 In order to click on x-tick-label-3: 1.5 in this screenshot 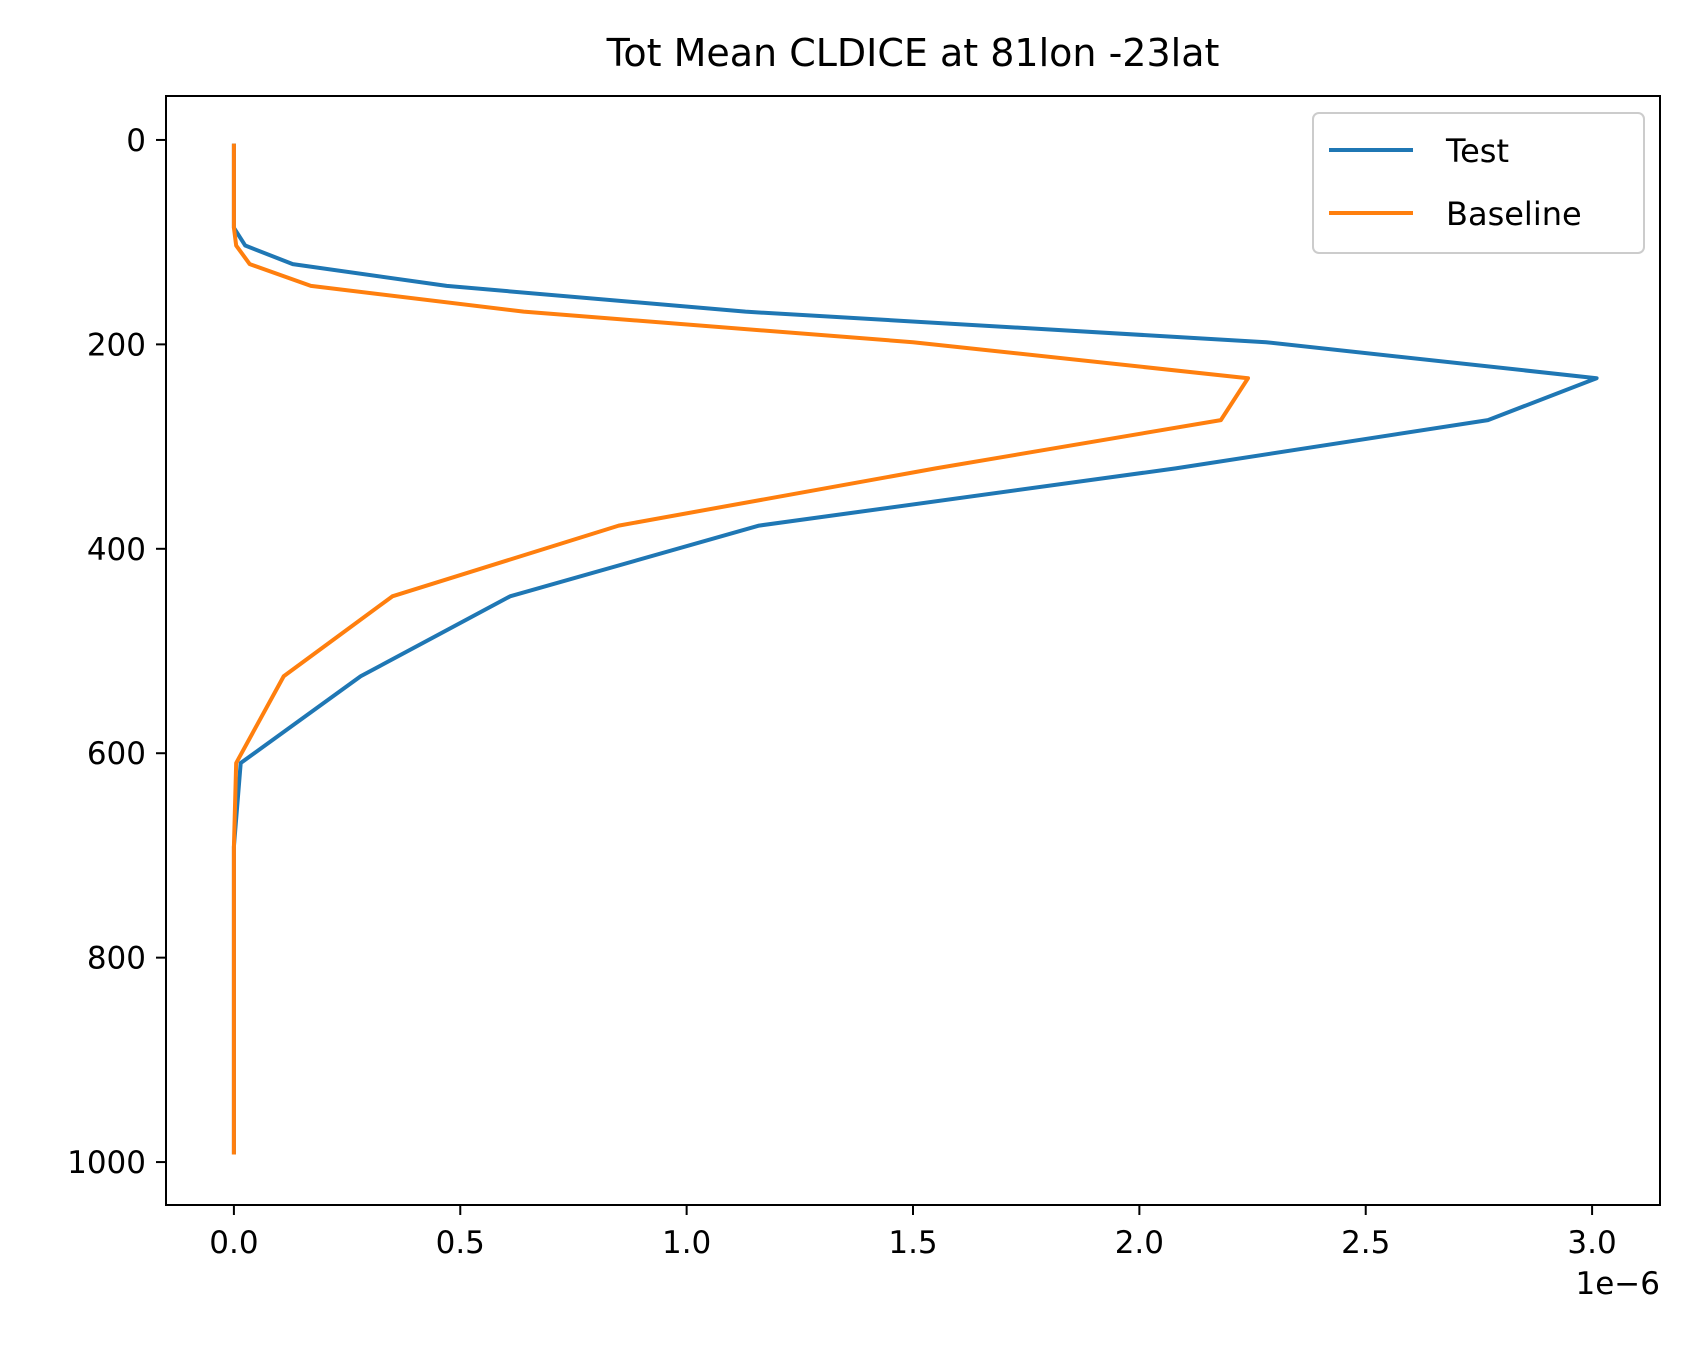, I will do `click(912, 1243)`.